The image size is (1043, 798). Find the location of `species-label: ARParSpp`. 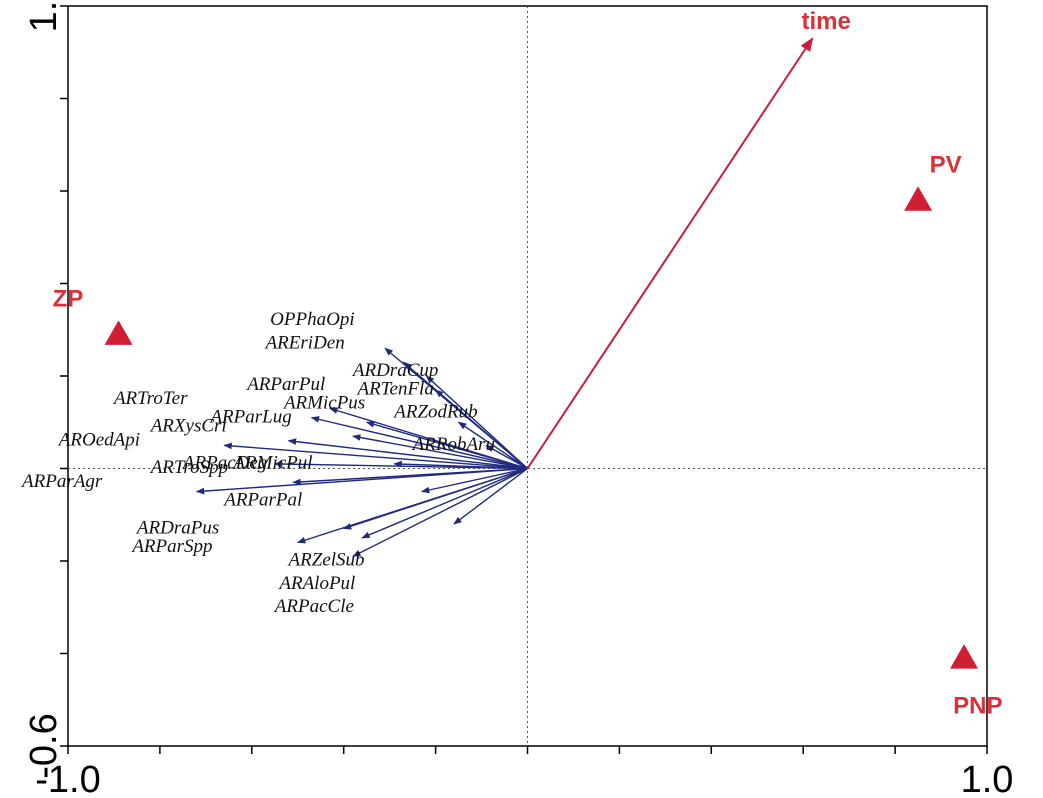

species-label: ARParSpp is located at coordinates (171, 546).